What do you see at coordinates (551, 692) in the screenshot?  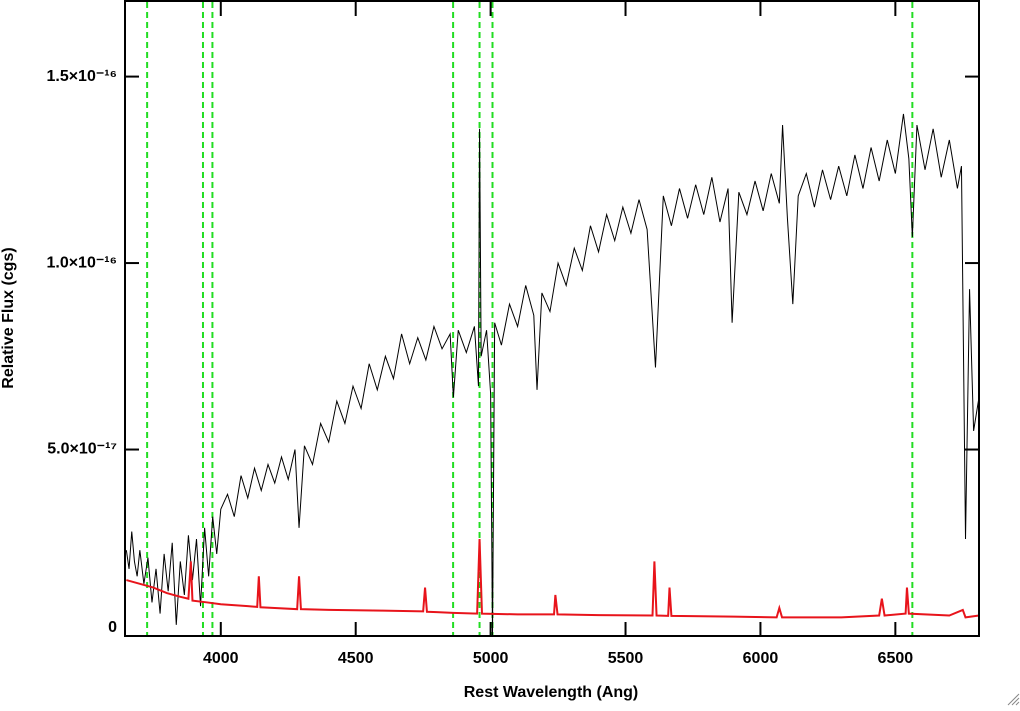 I see `x-axis-title: Rest Wavelength (Ang)` at bounding box center [551, 692].